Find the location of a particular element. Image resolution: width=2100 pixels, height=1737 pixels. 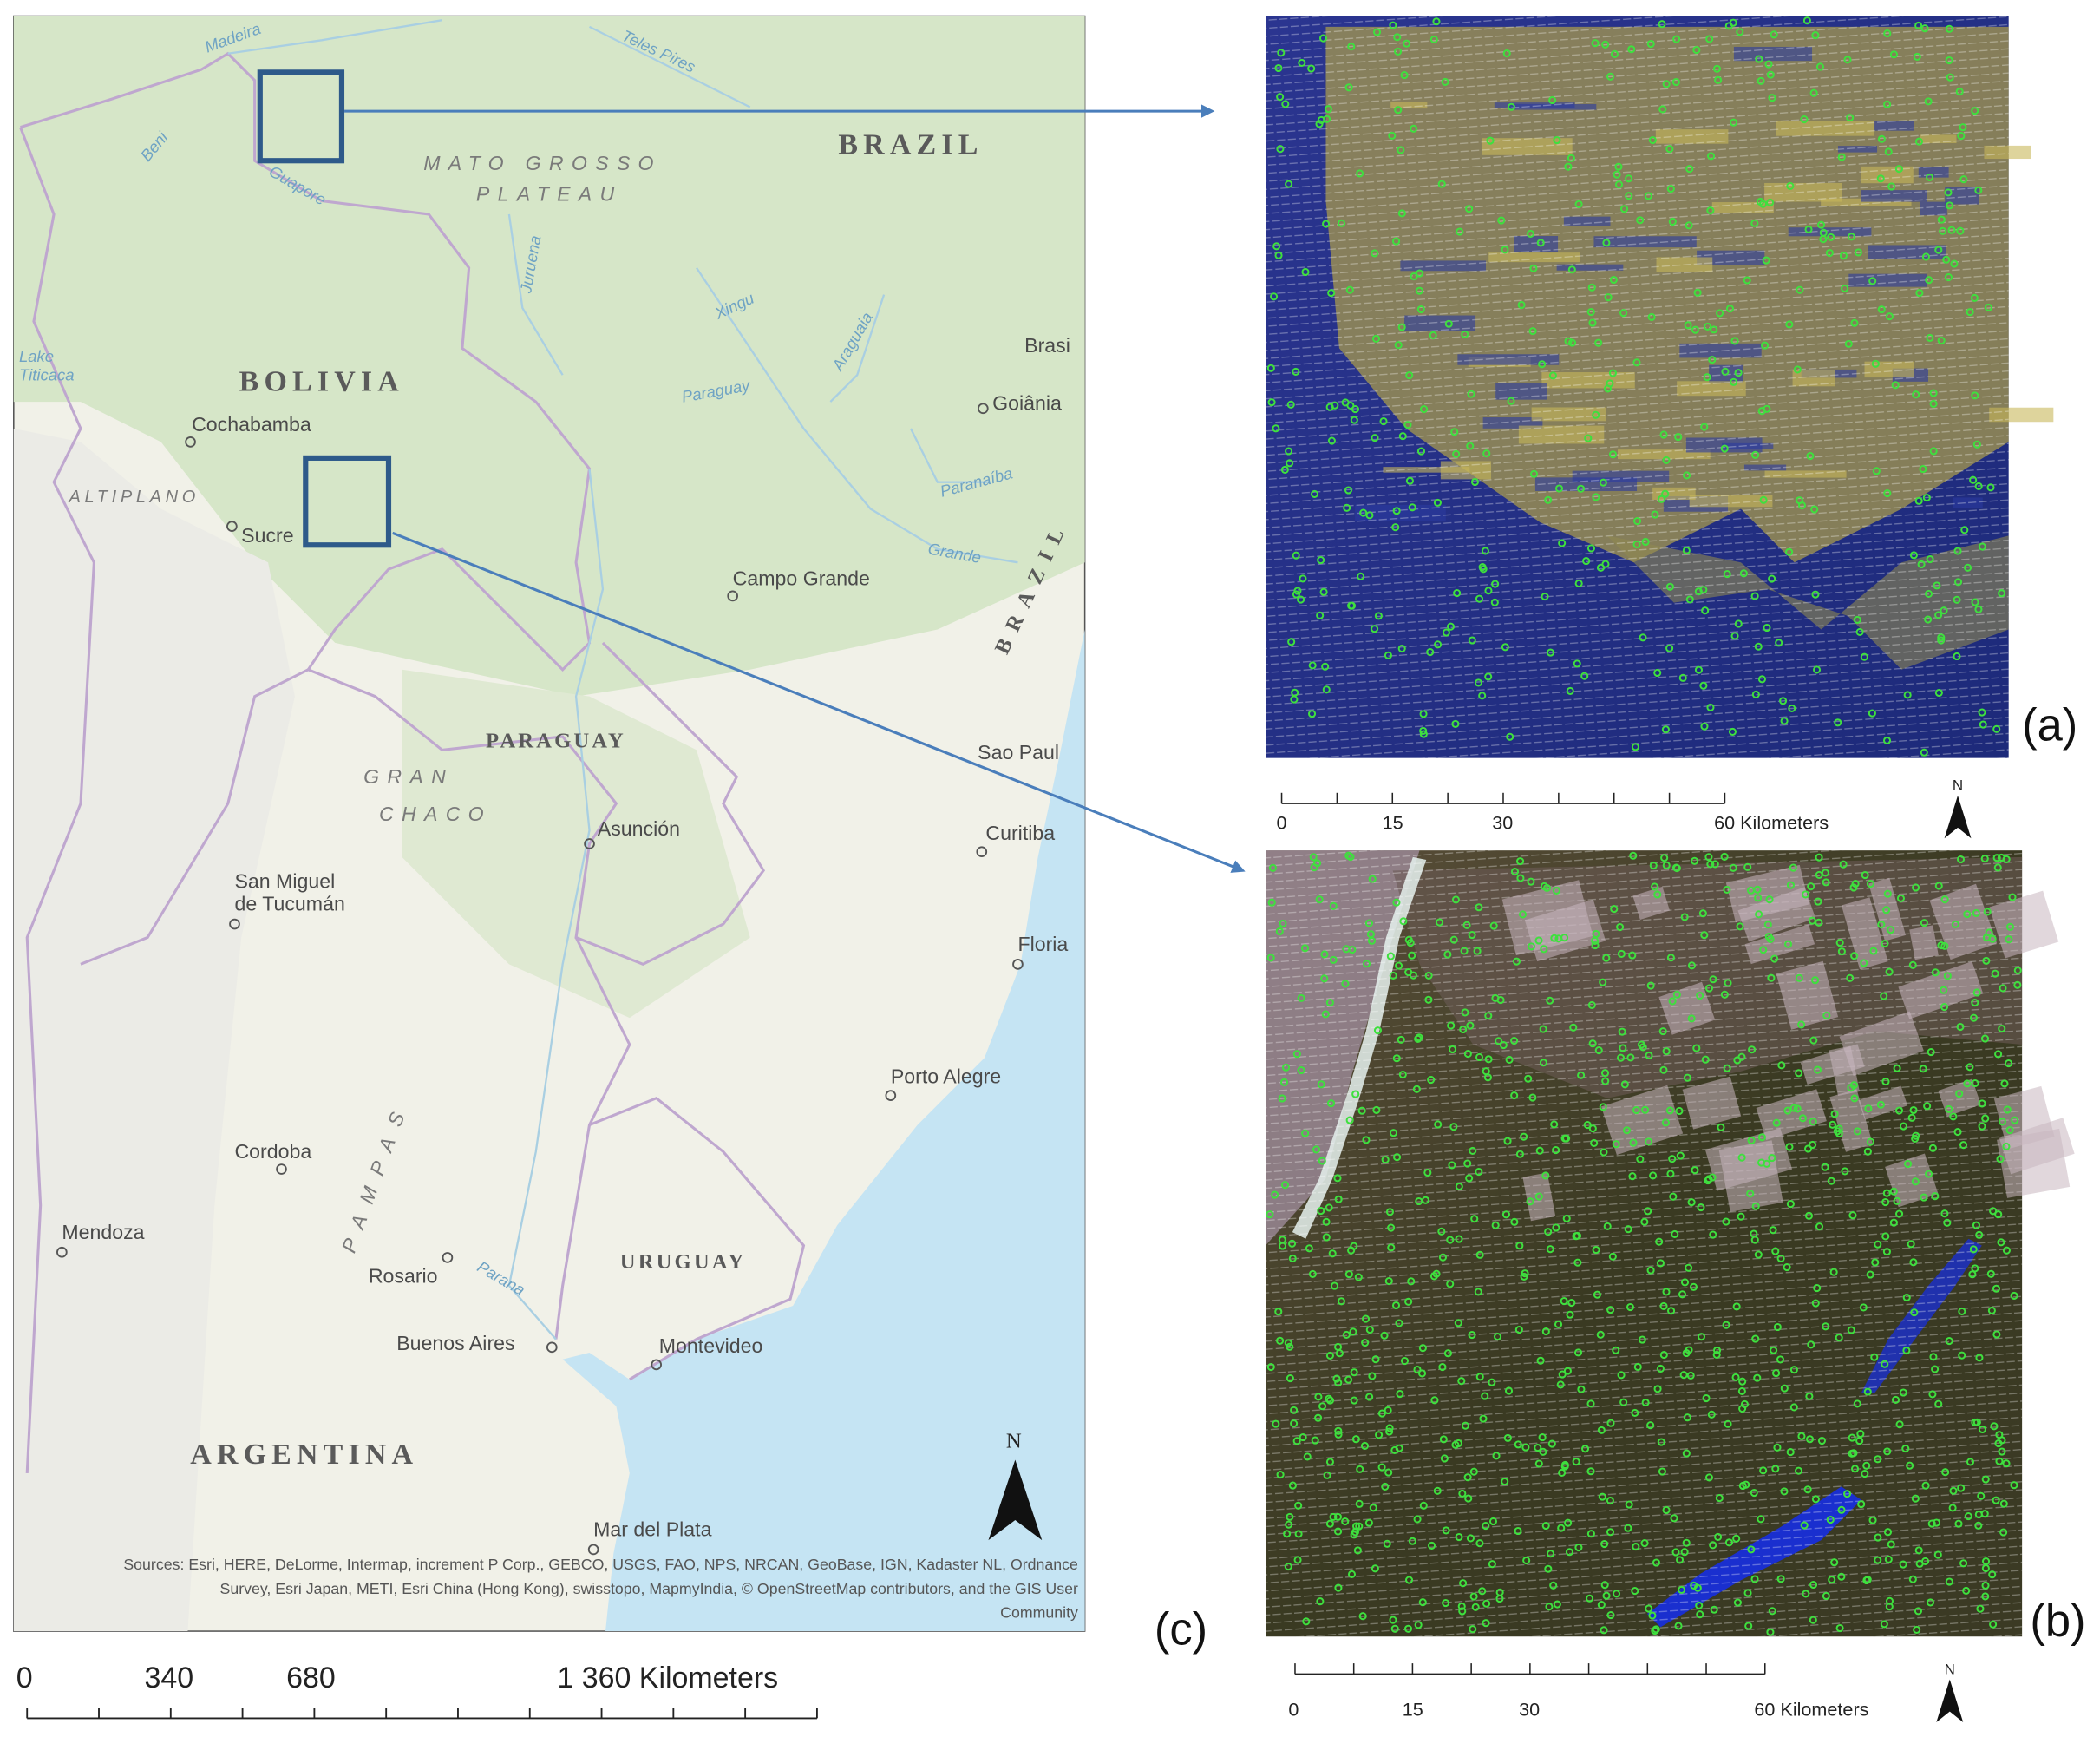

ocean is located at coordinates (823, 1130).